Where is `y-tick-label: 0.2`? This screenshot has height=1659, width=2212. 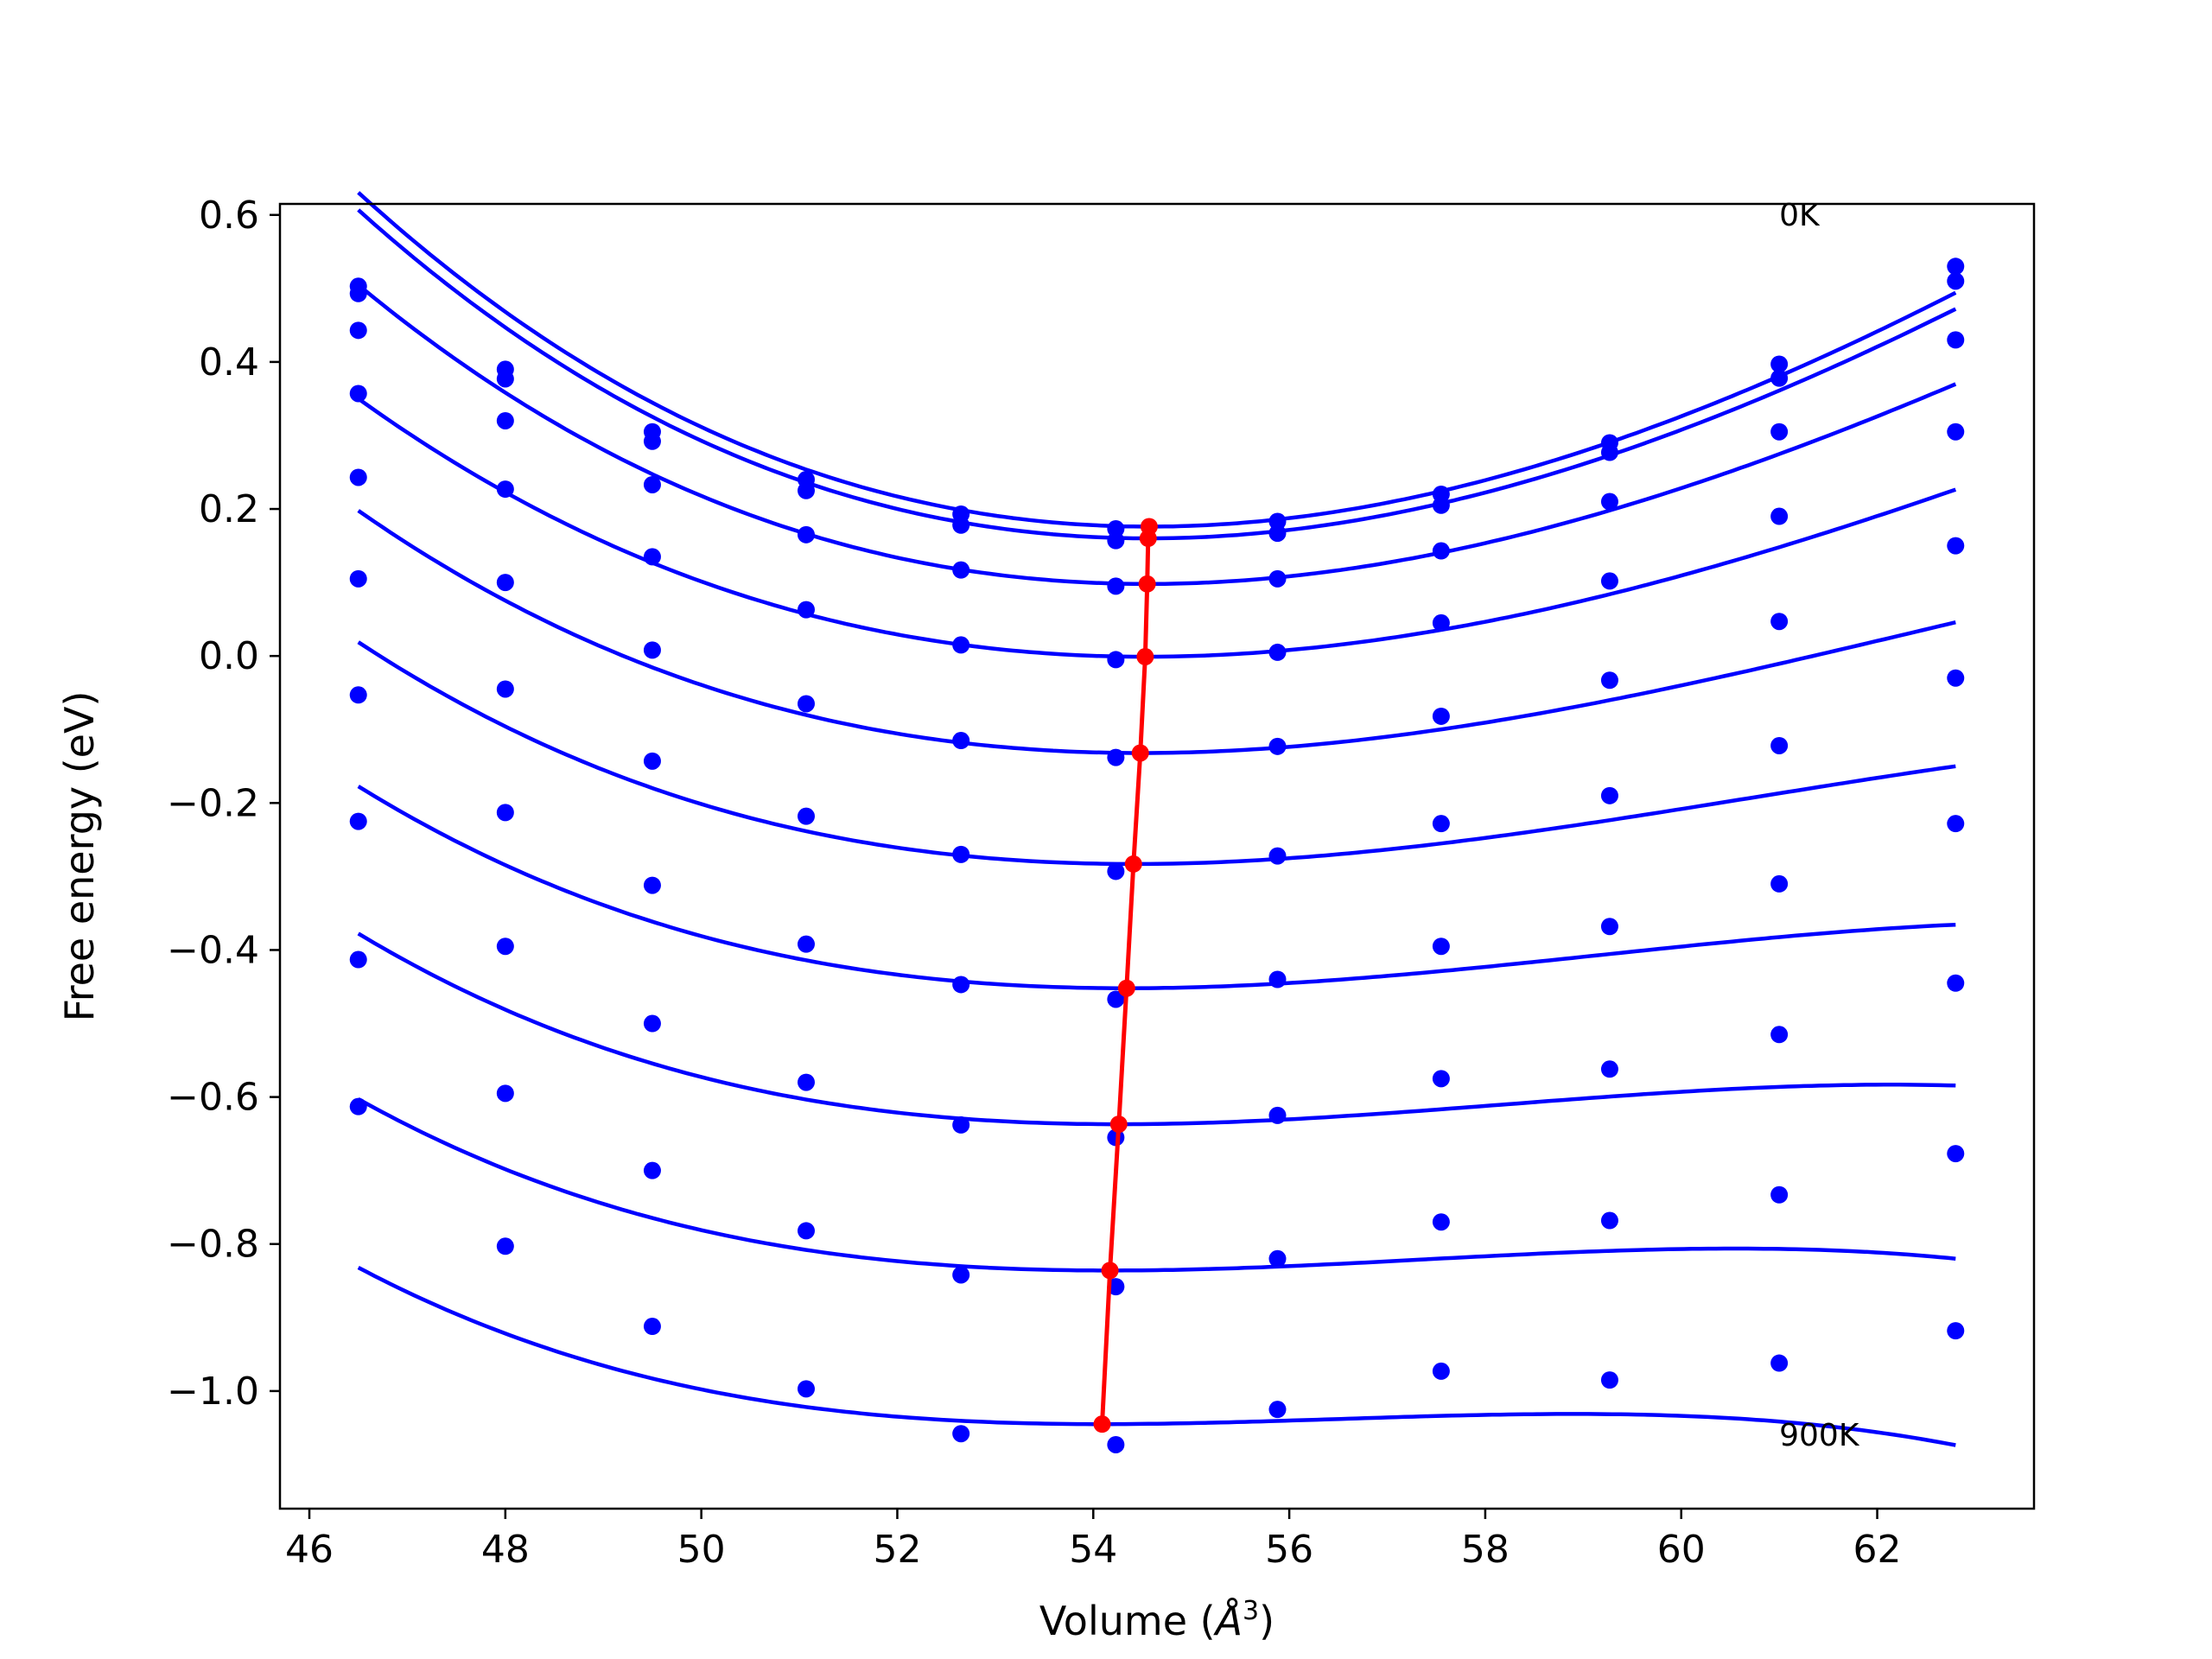 y-tick-label: 0.2 is located at coordinates (229, 509).